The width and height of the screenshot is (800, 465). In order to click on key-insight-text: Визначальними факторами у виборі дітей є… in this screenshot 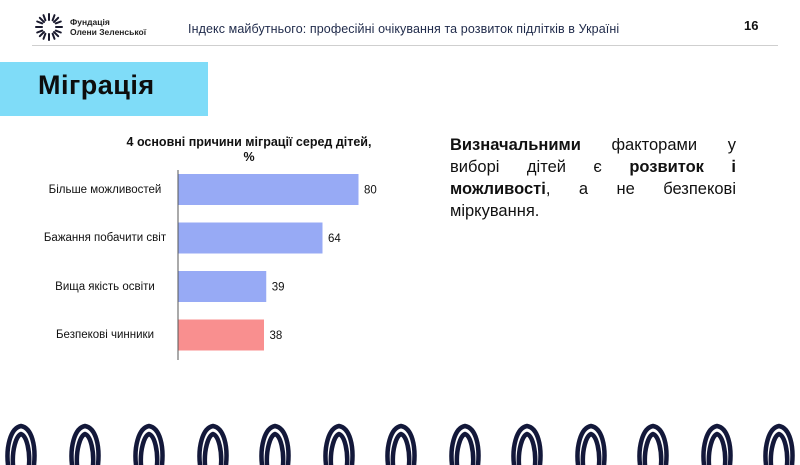, I will do `click(593, 178)`.